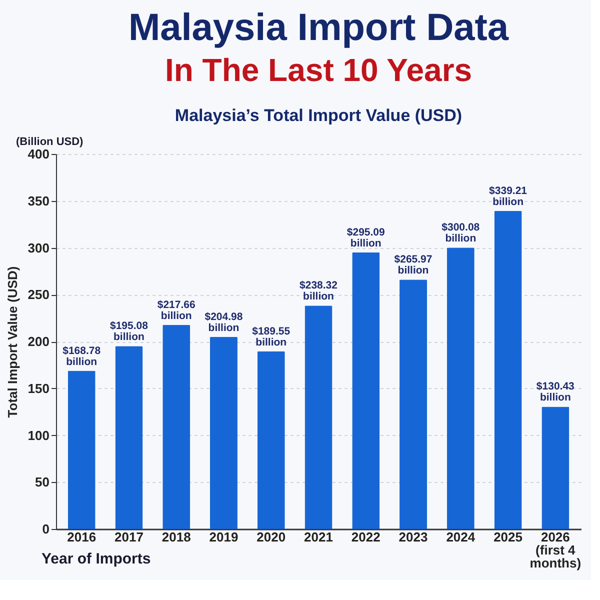  I want to click on data-label: $168.78 billion, so click(81, 356).